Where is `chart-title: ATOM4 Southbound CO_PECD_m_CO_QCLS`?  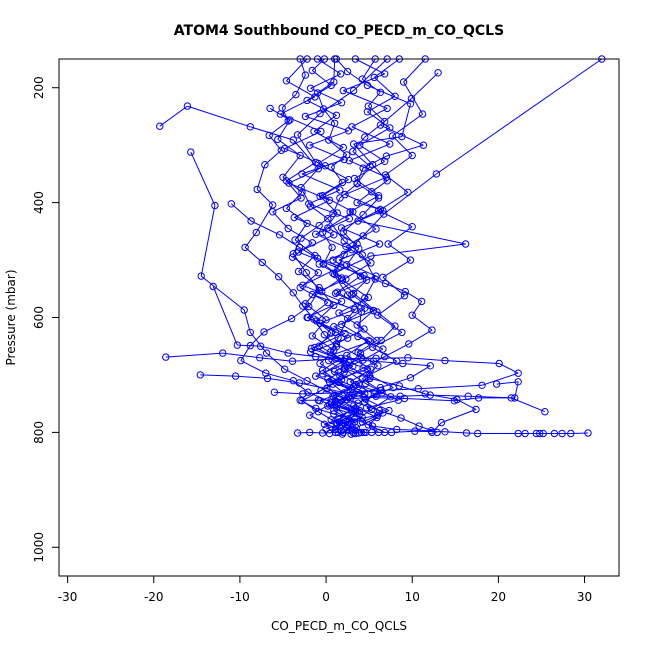 chart-title: ATOM4 Southbound CO_PECD_m_CO_QCLS is located at coordinates (339, 31).